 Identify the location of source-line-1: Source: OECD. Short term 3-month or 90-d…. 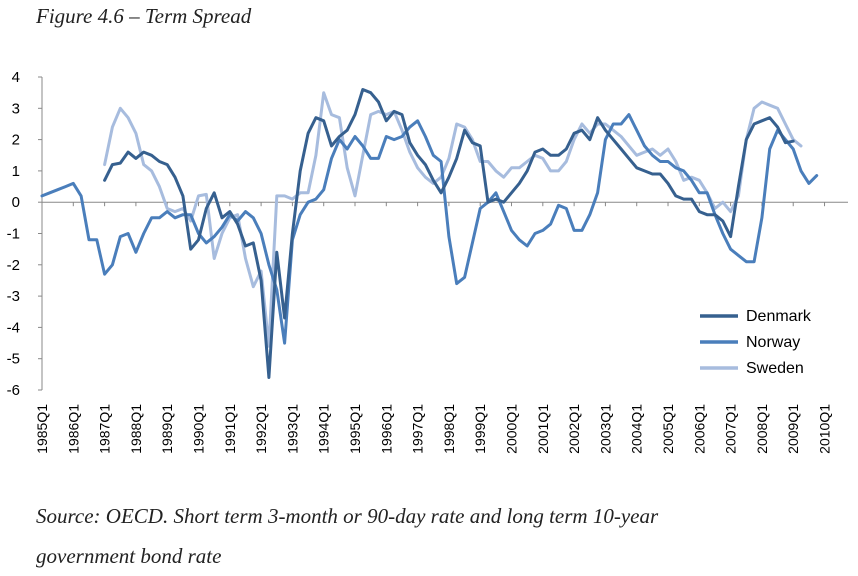
(347, 516).